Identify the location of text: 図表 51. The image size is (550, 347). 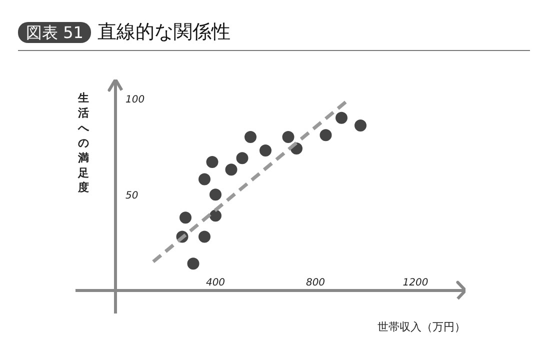
(55, 32).